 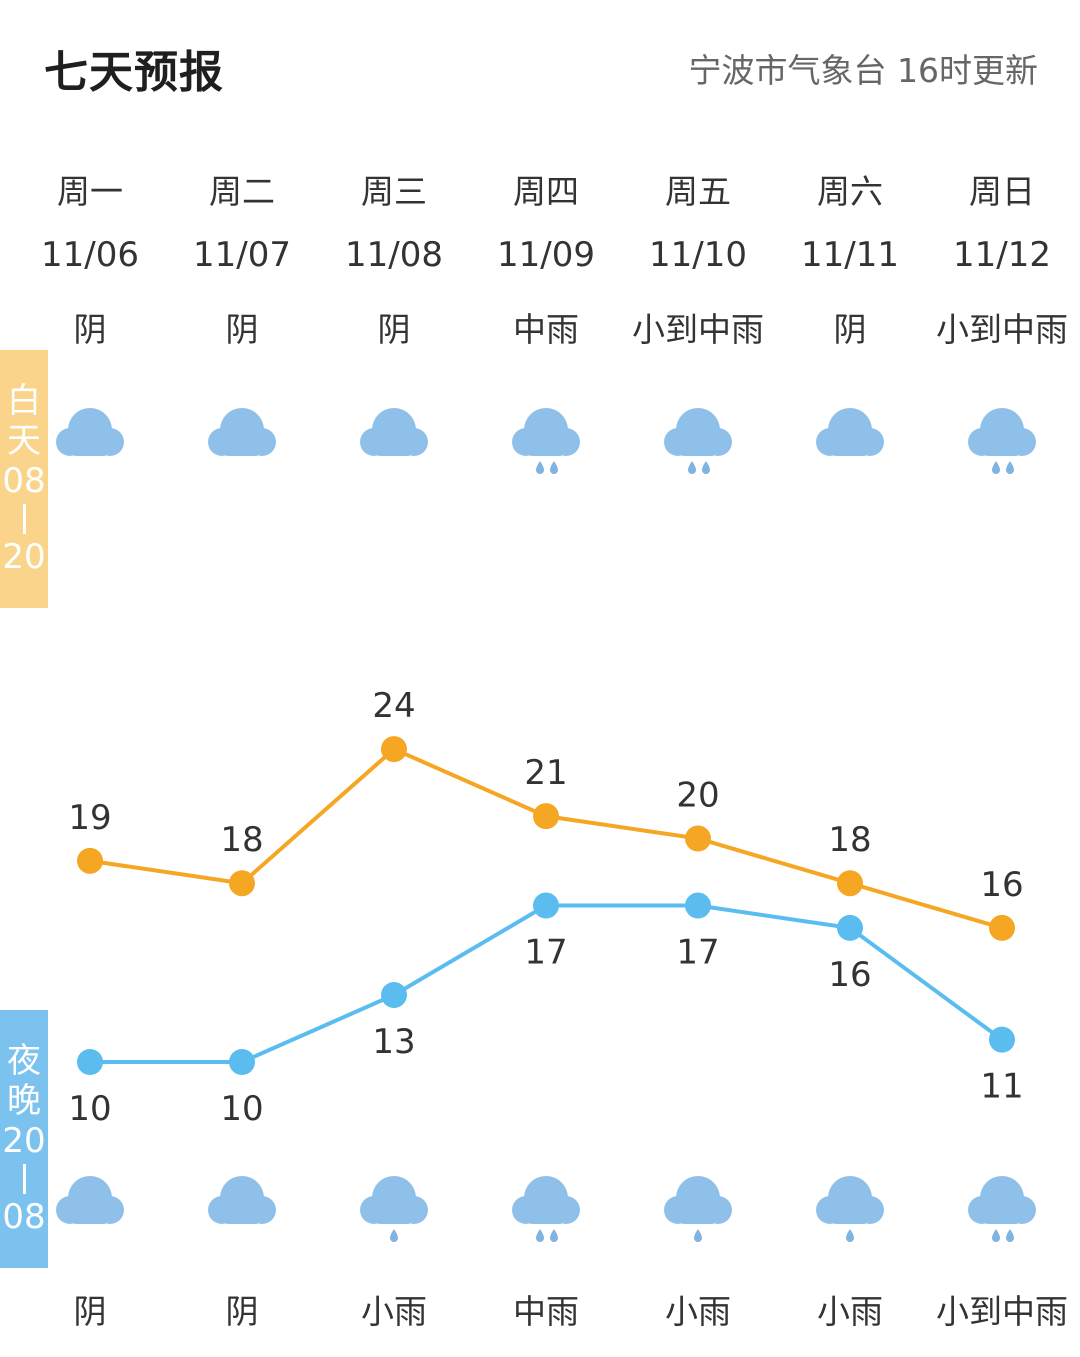 What do you see at coordinates (849, 975) in the screenshot?
I see `low-temp-label: 16` at bounding box center [849, 975].